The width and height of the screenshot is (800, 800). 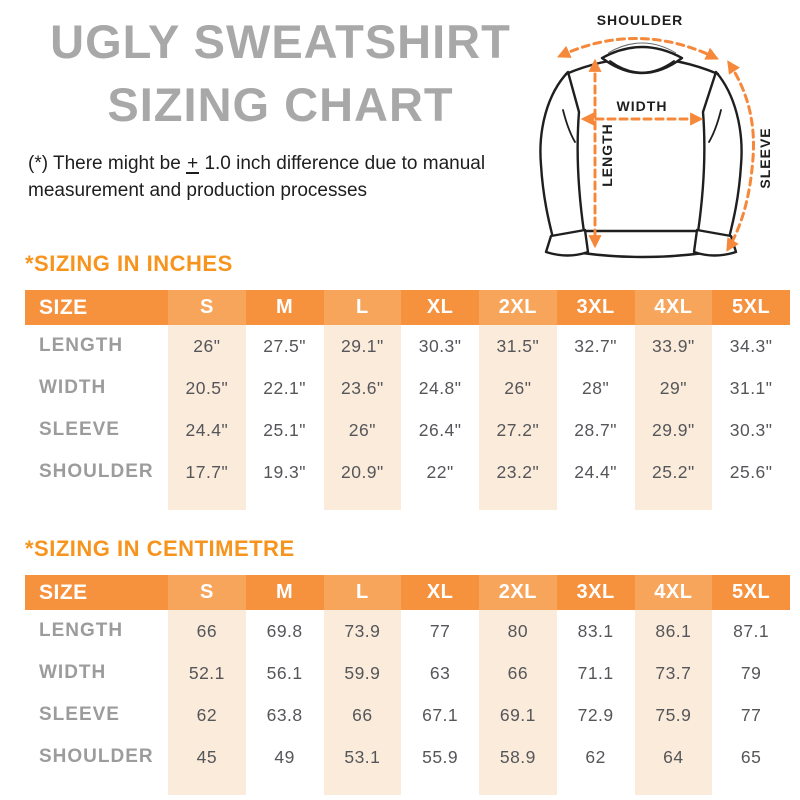 What do you see at coordinates (285, 471) in the screenshot?
I see `value-cell: 19.3"` at bounding box center [285, 471].